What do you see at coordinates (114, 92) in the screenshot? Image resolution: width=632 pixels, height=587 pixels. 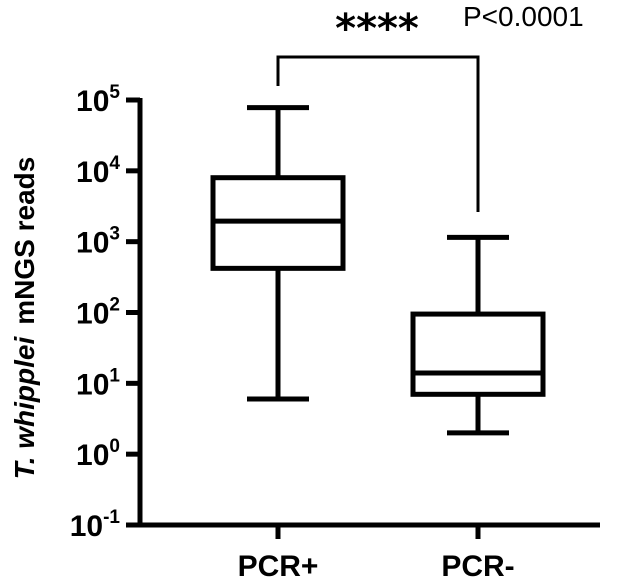 I see `y-tick-exponent: 5` at bounding box center [114, 92].